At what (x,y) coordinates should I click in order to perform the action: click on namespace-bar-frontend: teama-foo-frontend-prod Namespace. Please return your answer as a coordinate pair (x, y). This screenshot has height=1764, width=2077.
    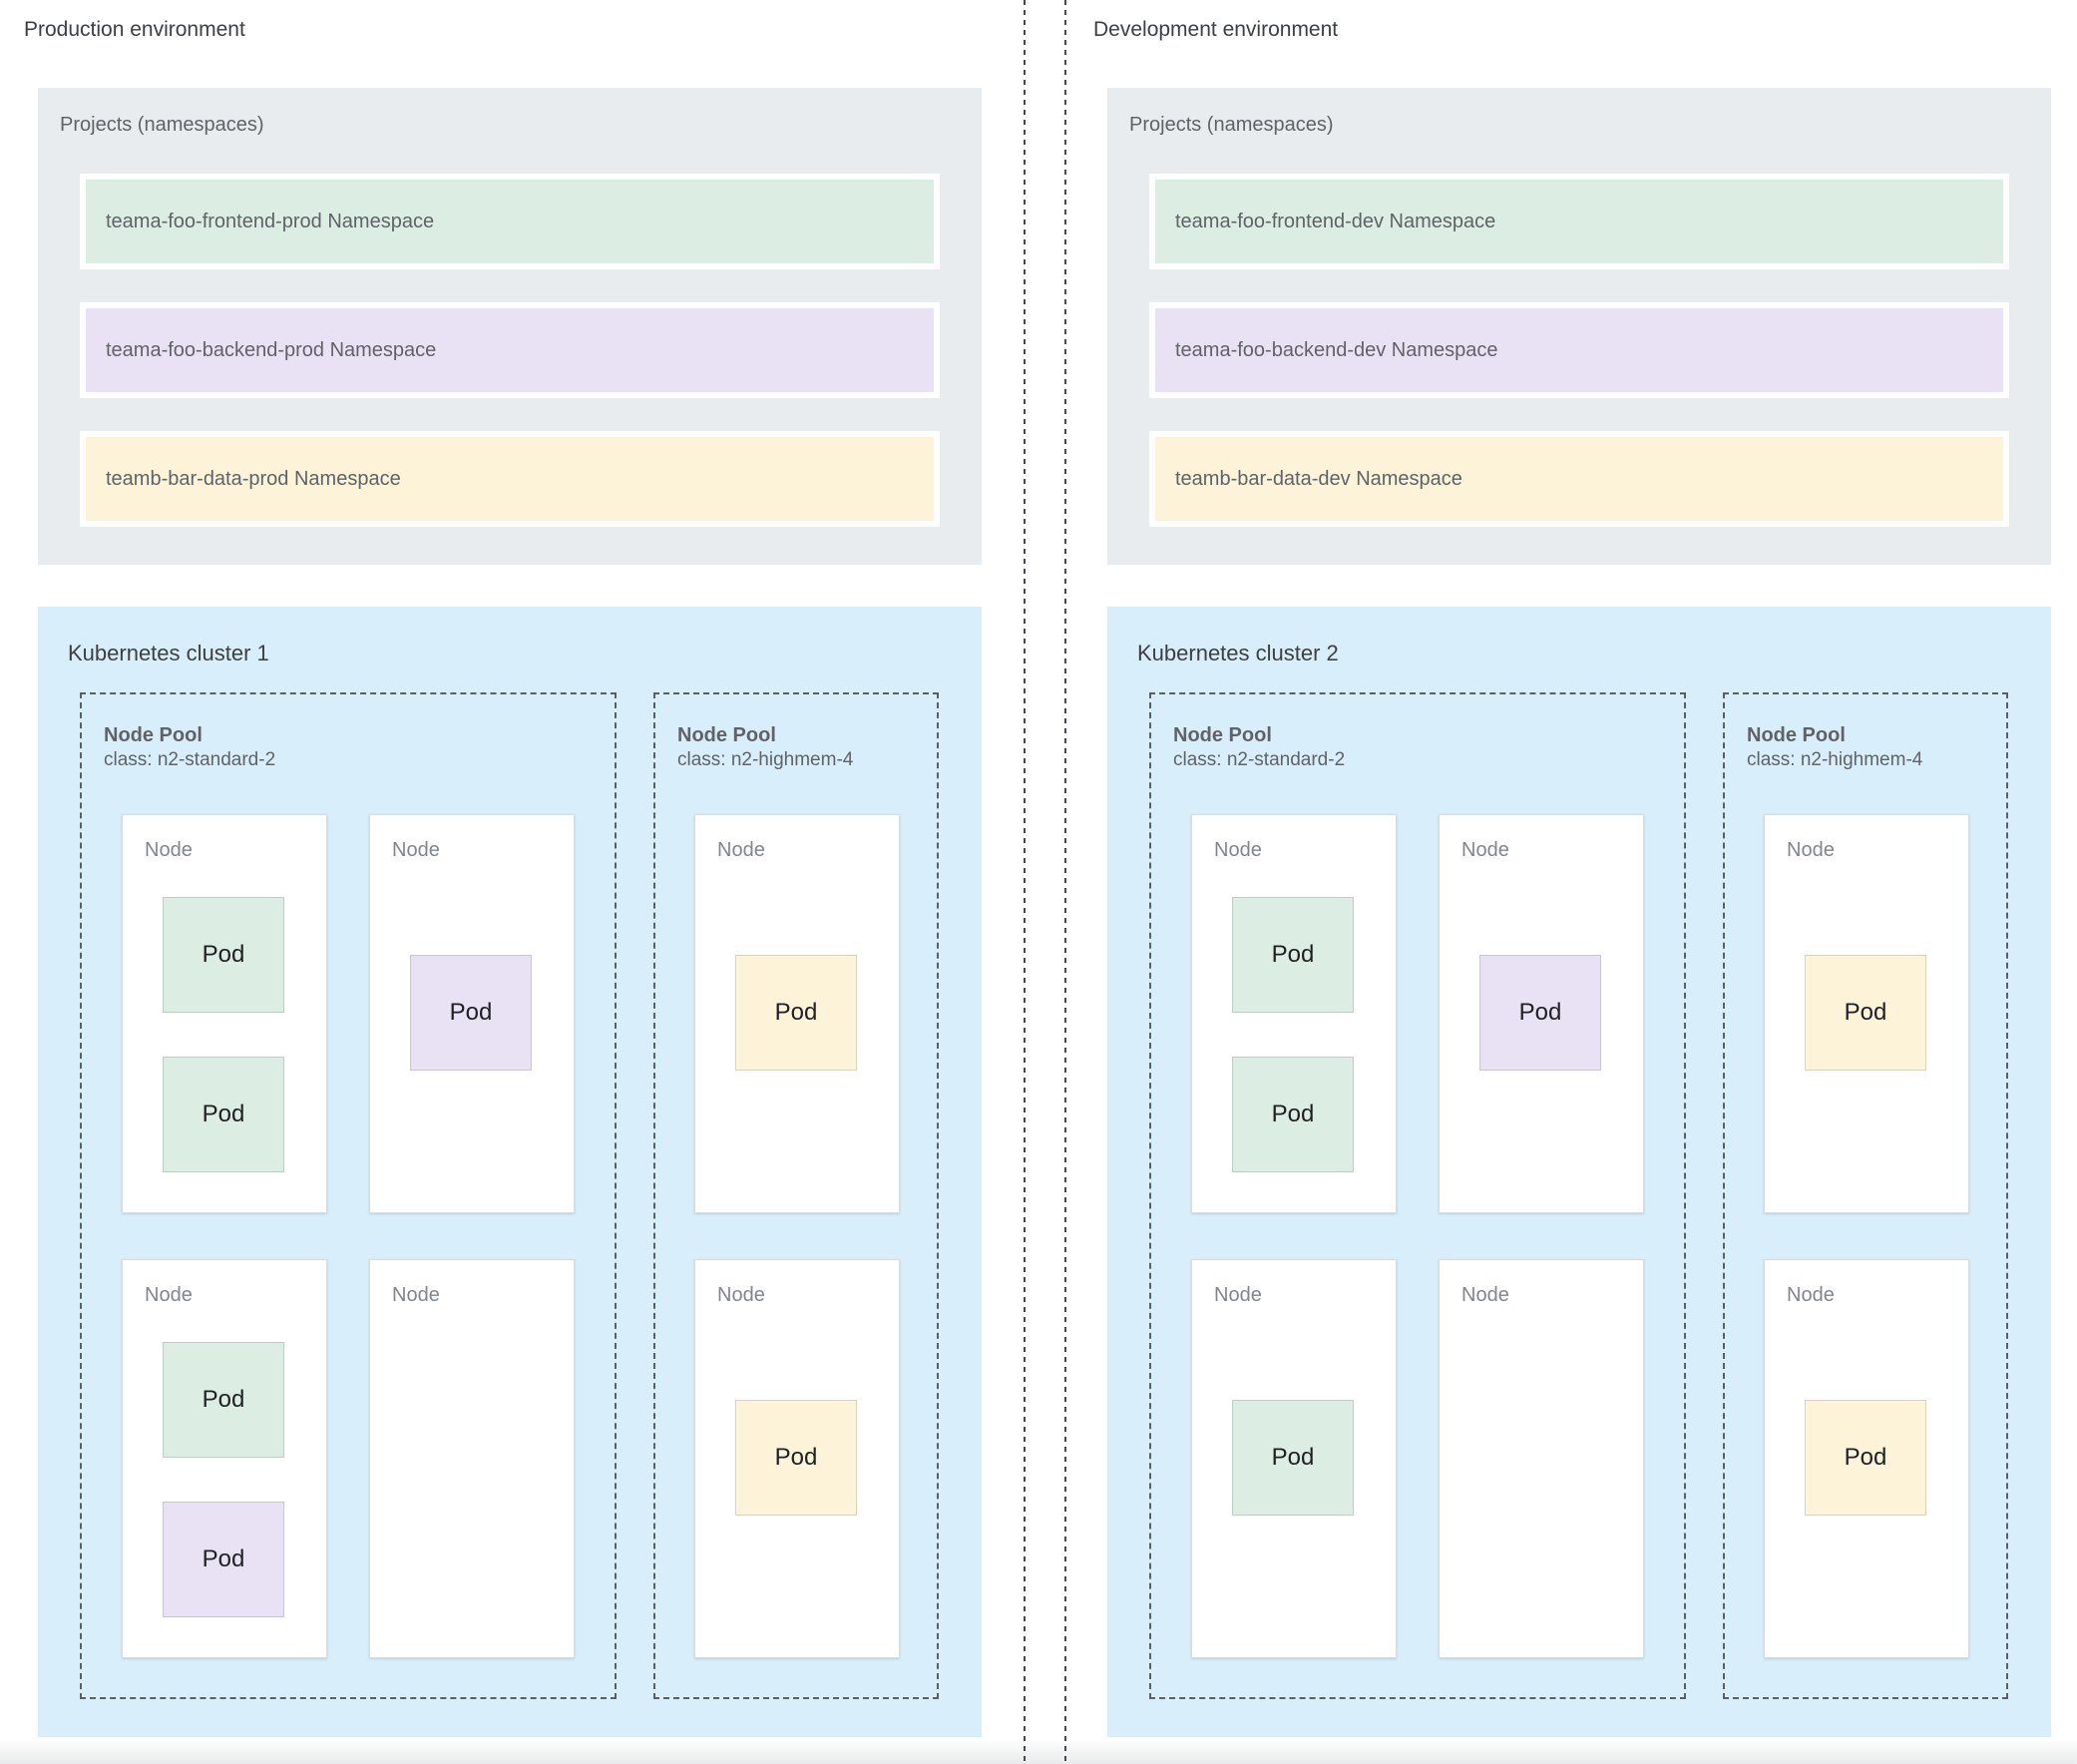
    Looking at the image, I should click on (510, 221).